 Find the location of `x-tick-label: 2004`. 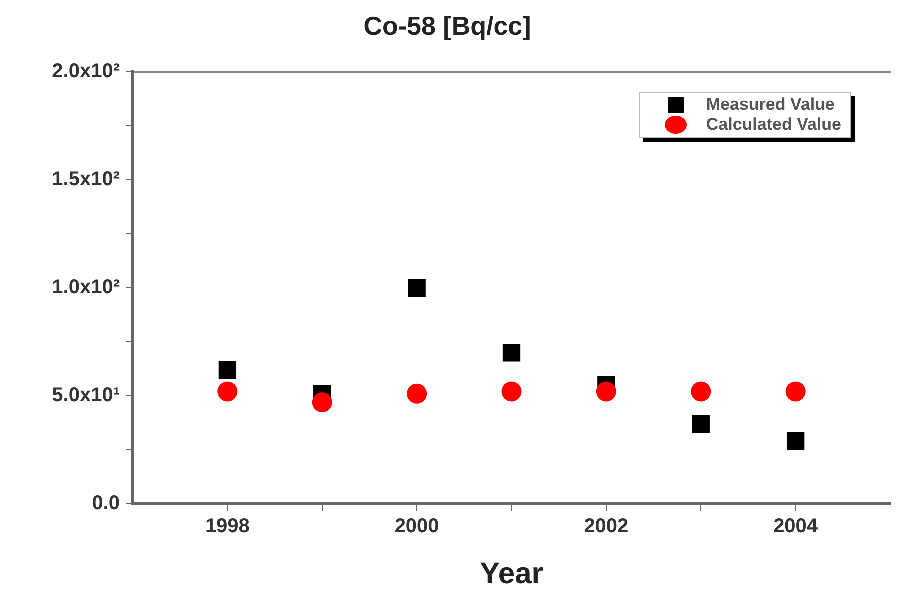

x-tick-label: 2004 is located at coordinates (796, 527).